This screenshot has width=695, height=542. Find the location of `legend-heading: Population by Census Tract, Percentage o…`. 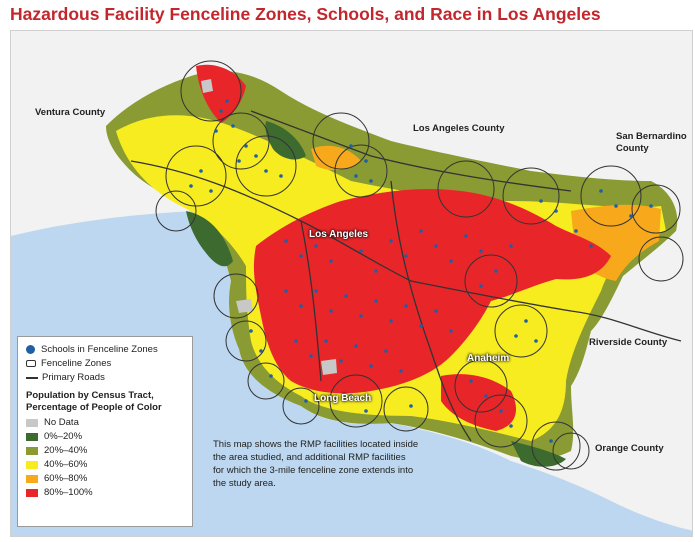

legend-heading: Population by Census Tract, Percentage o… is located at coordinates (94, 401).